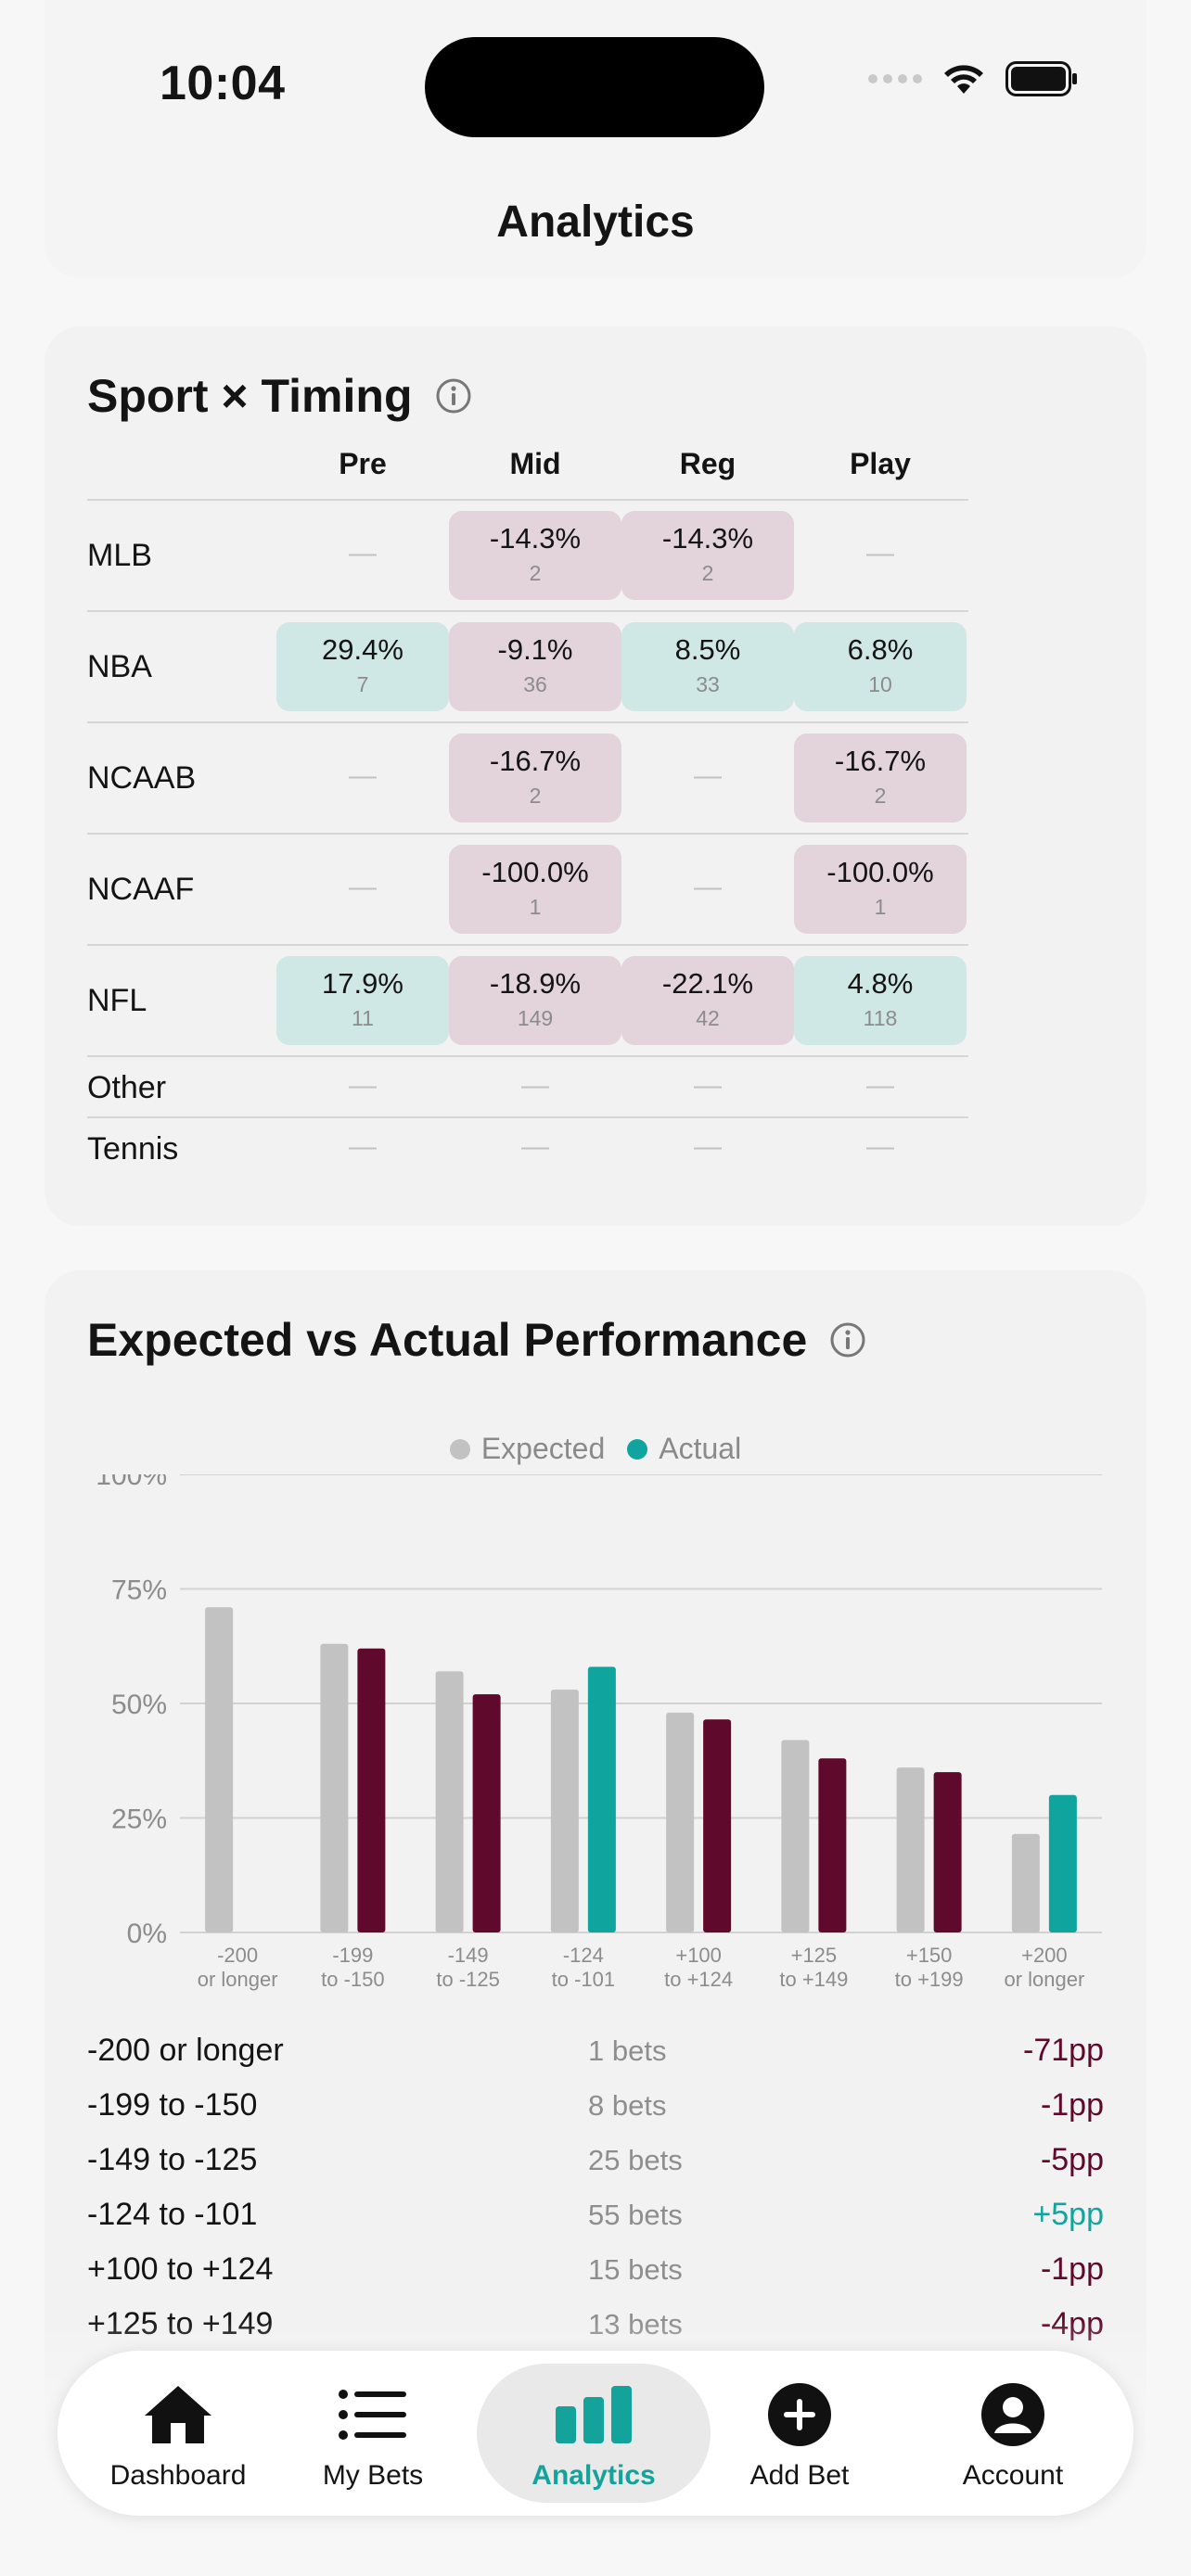 This screenshot has height=2576, width=1191. I want to click on list-item: -149 to -125 25 bets -5pp, so click(595, 2170).